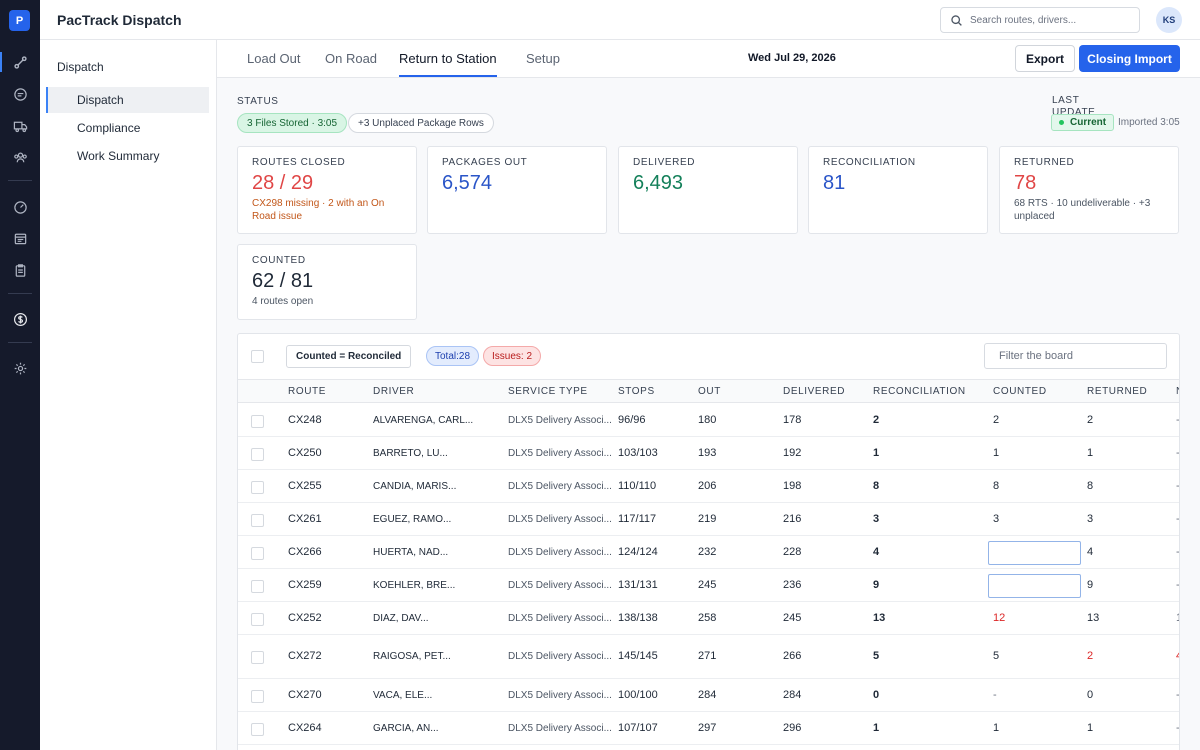 The image size is (1200, 750). I want to click on col-service-type: SERVICE TYPE, so click(548, 391).